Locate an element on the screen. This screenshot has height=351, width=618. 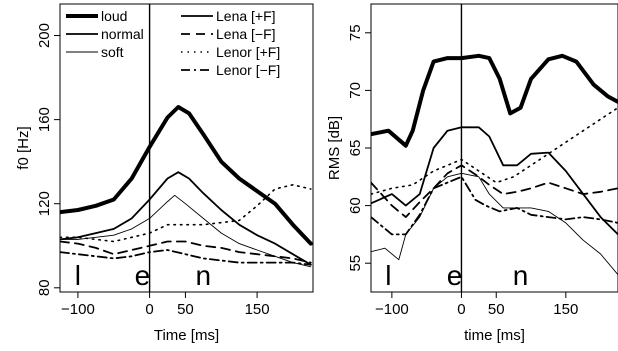
y-tick-label: 60 is located at coordinates (355, 205).